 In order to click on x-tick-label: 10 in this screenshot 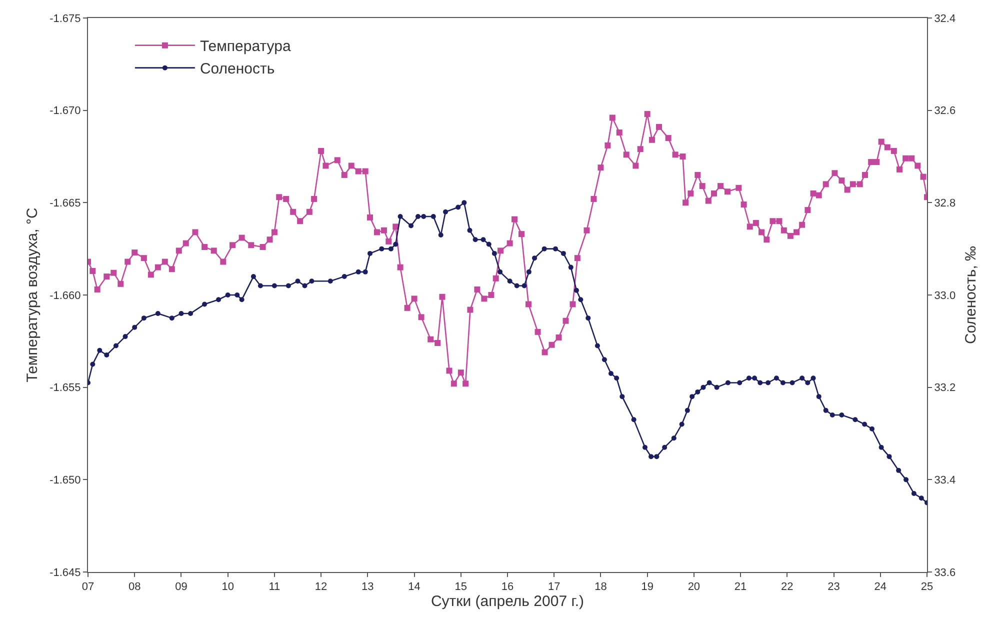, I will do `click(228, 587)`.